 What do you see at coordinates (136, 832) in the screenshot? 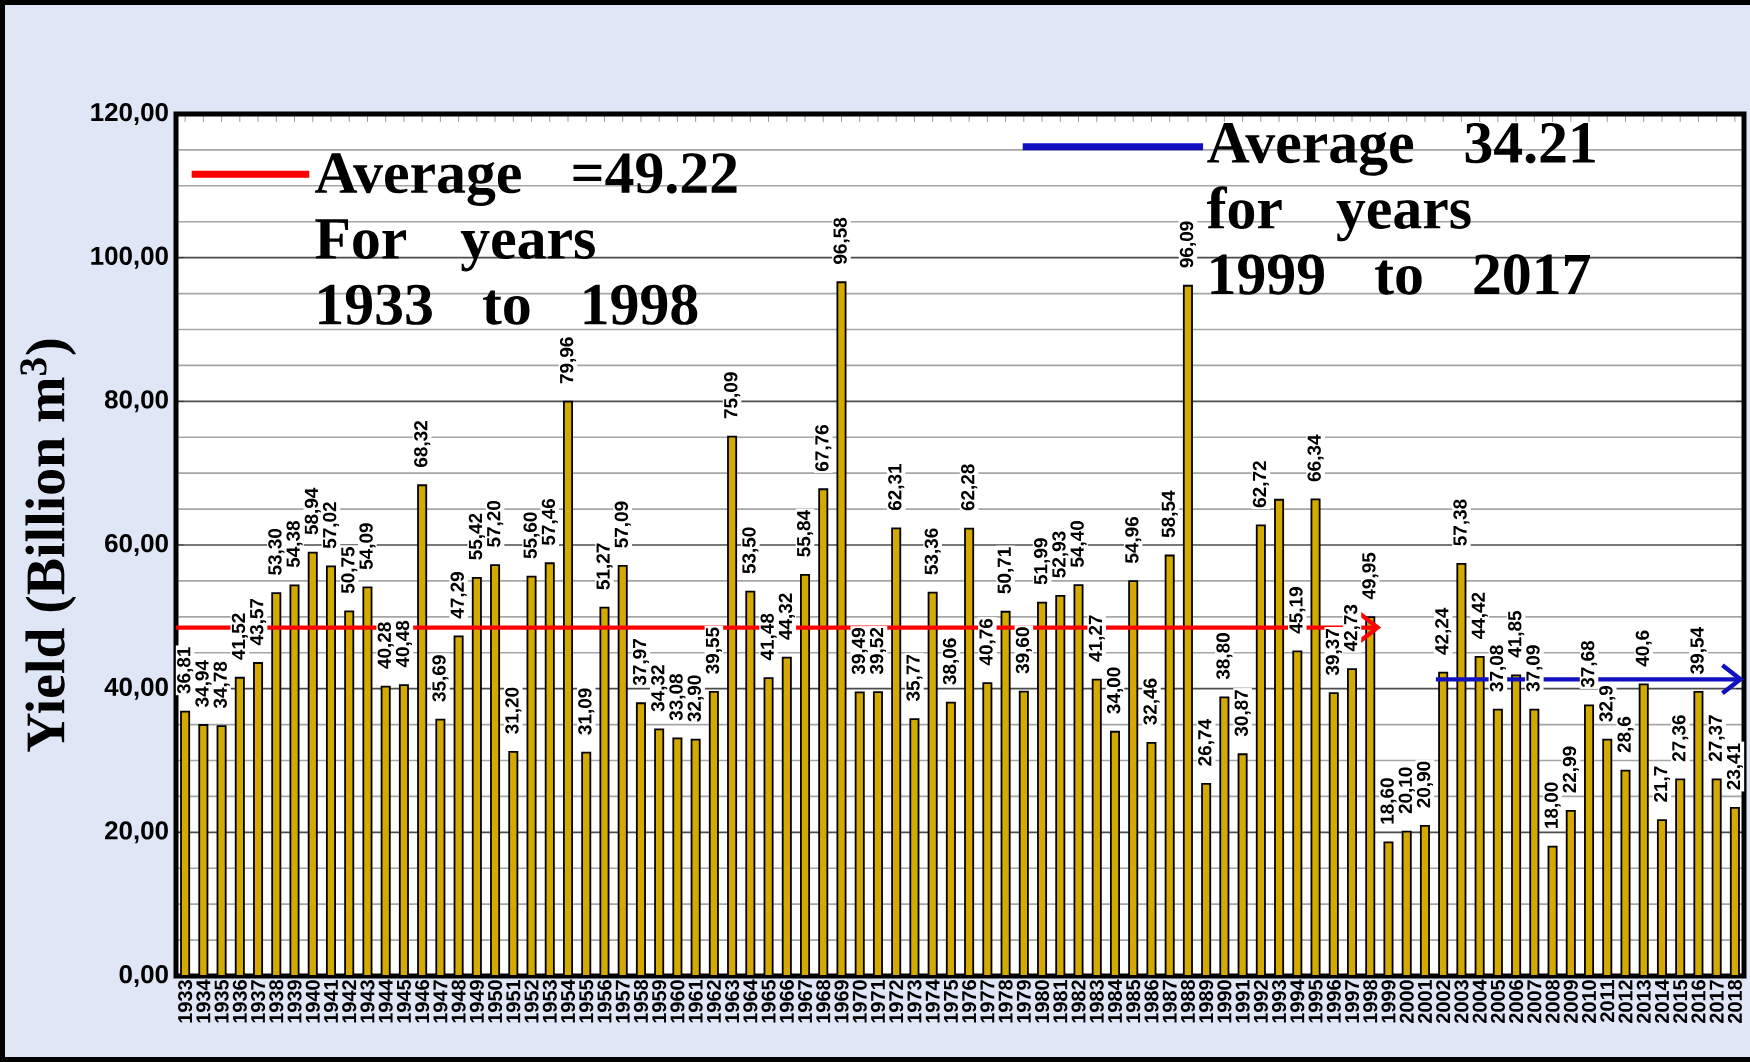
I see `y-tick-label: 20,00` at bounding box center [136, 832].